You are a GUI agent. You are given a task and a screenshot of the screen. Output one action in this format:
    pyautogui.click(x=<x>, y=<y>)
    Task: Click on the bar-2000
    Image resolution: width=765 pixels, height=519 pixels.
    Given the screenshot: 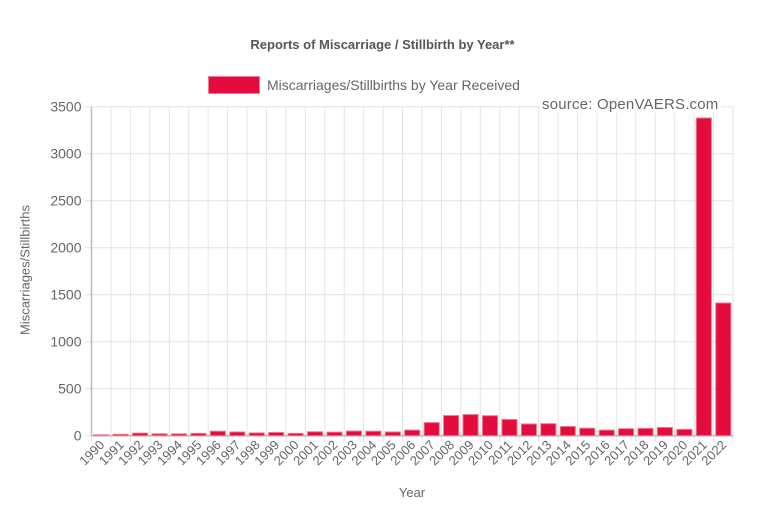 What is the action you would take?
    pyautogui.click(x=295, y=434)
    